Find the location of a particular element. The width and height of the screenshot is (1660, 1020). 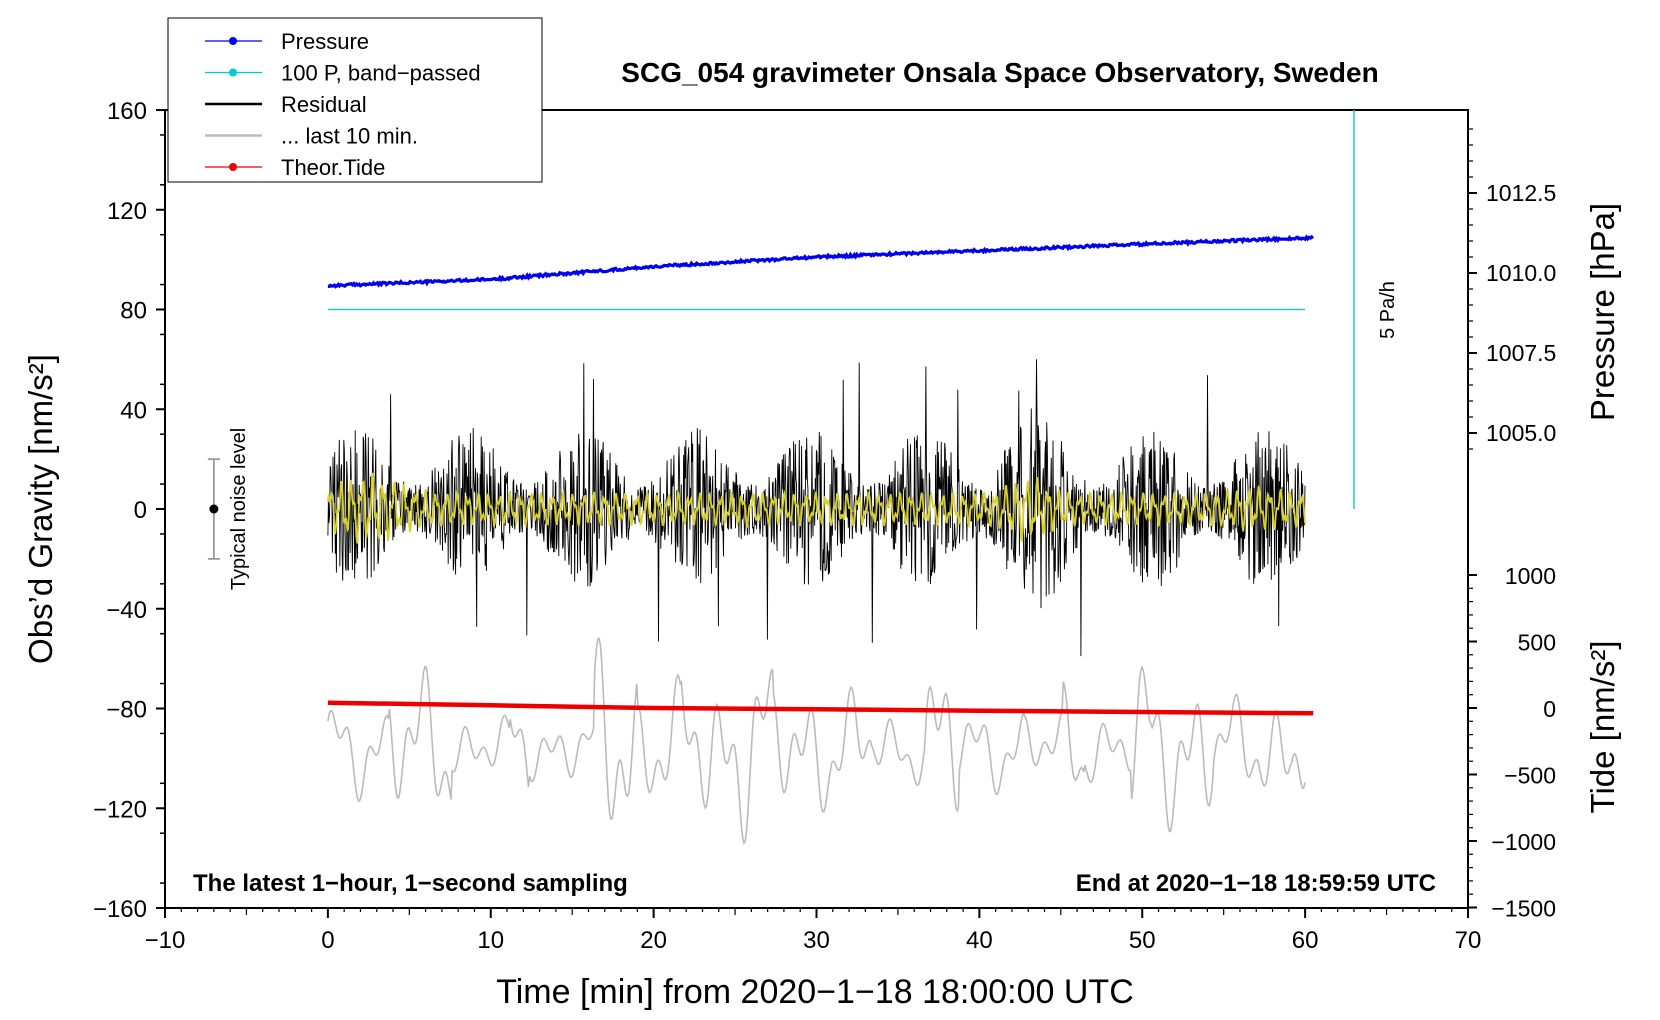

legend-label-theor-tide: Theor.Tide is located at coordinates (333, 167).